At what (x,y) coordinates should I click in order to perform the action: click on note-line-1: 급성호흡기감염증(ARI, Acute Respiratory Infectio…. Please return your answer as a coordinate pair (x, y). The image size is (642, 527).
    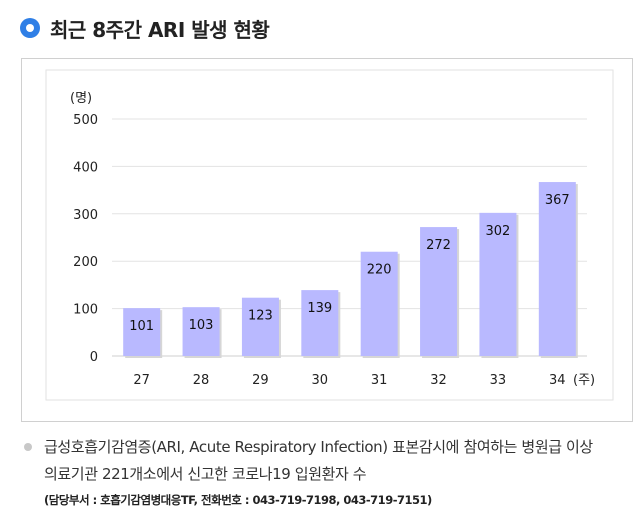
    Looking at the image, I should click on (327, 447).